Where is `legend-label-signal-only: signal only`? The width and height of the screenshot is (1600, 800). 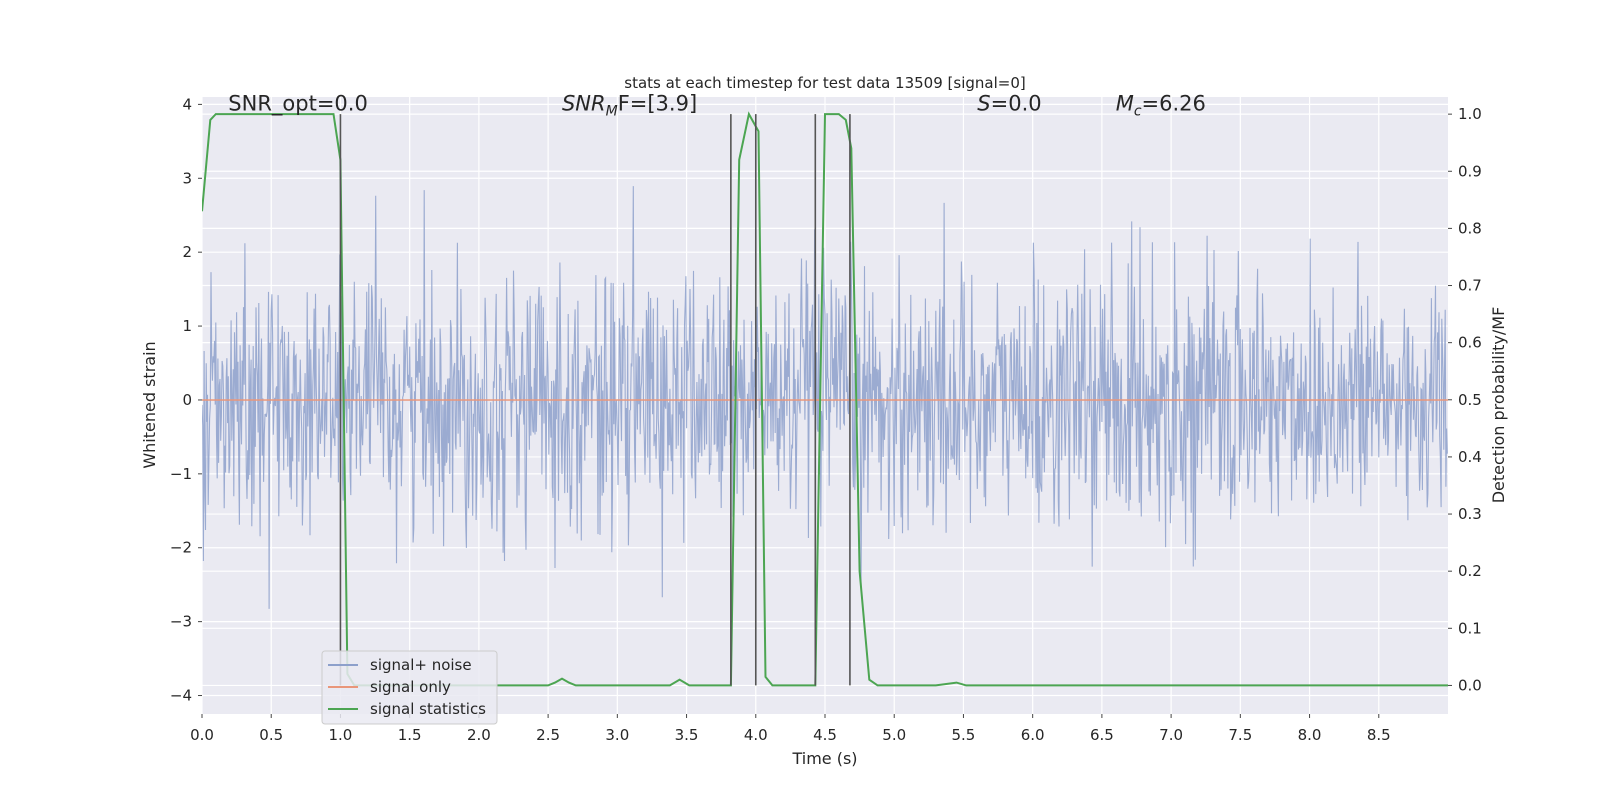
legend-label-signal-only: signal only is located at coordinates (410, 687).